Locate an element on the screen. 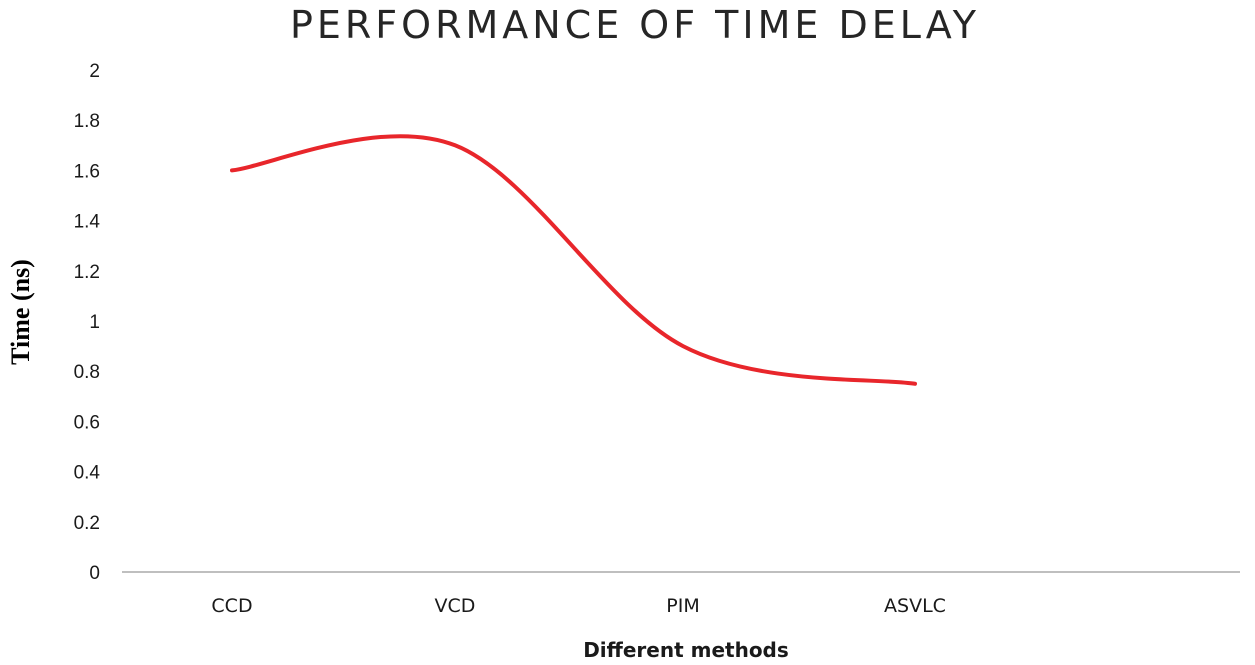  x-axis-label: Different methods is located at coordinates (686, 650).